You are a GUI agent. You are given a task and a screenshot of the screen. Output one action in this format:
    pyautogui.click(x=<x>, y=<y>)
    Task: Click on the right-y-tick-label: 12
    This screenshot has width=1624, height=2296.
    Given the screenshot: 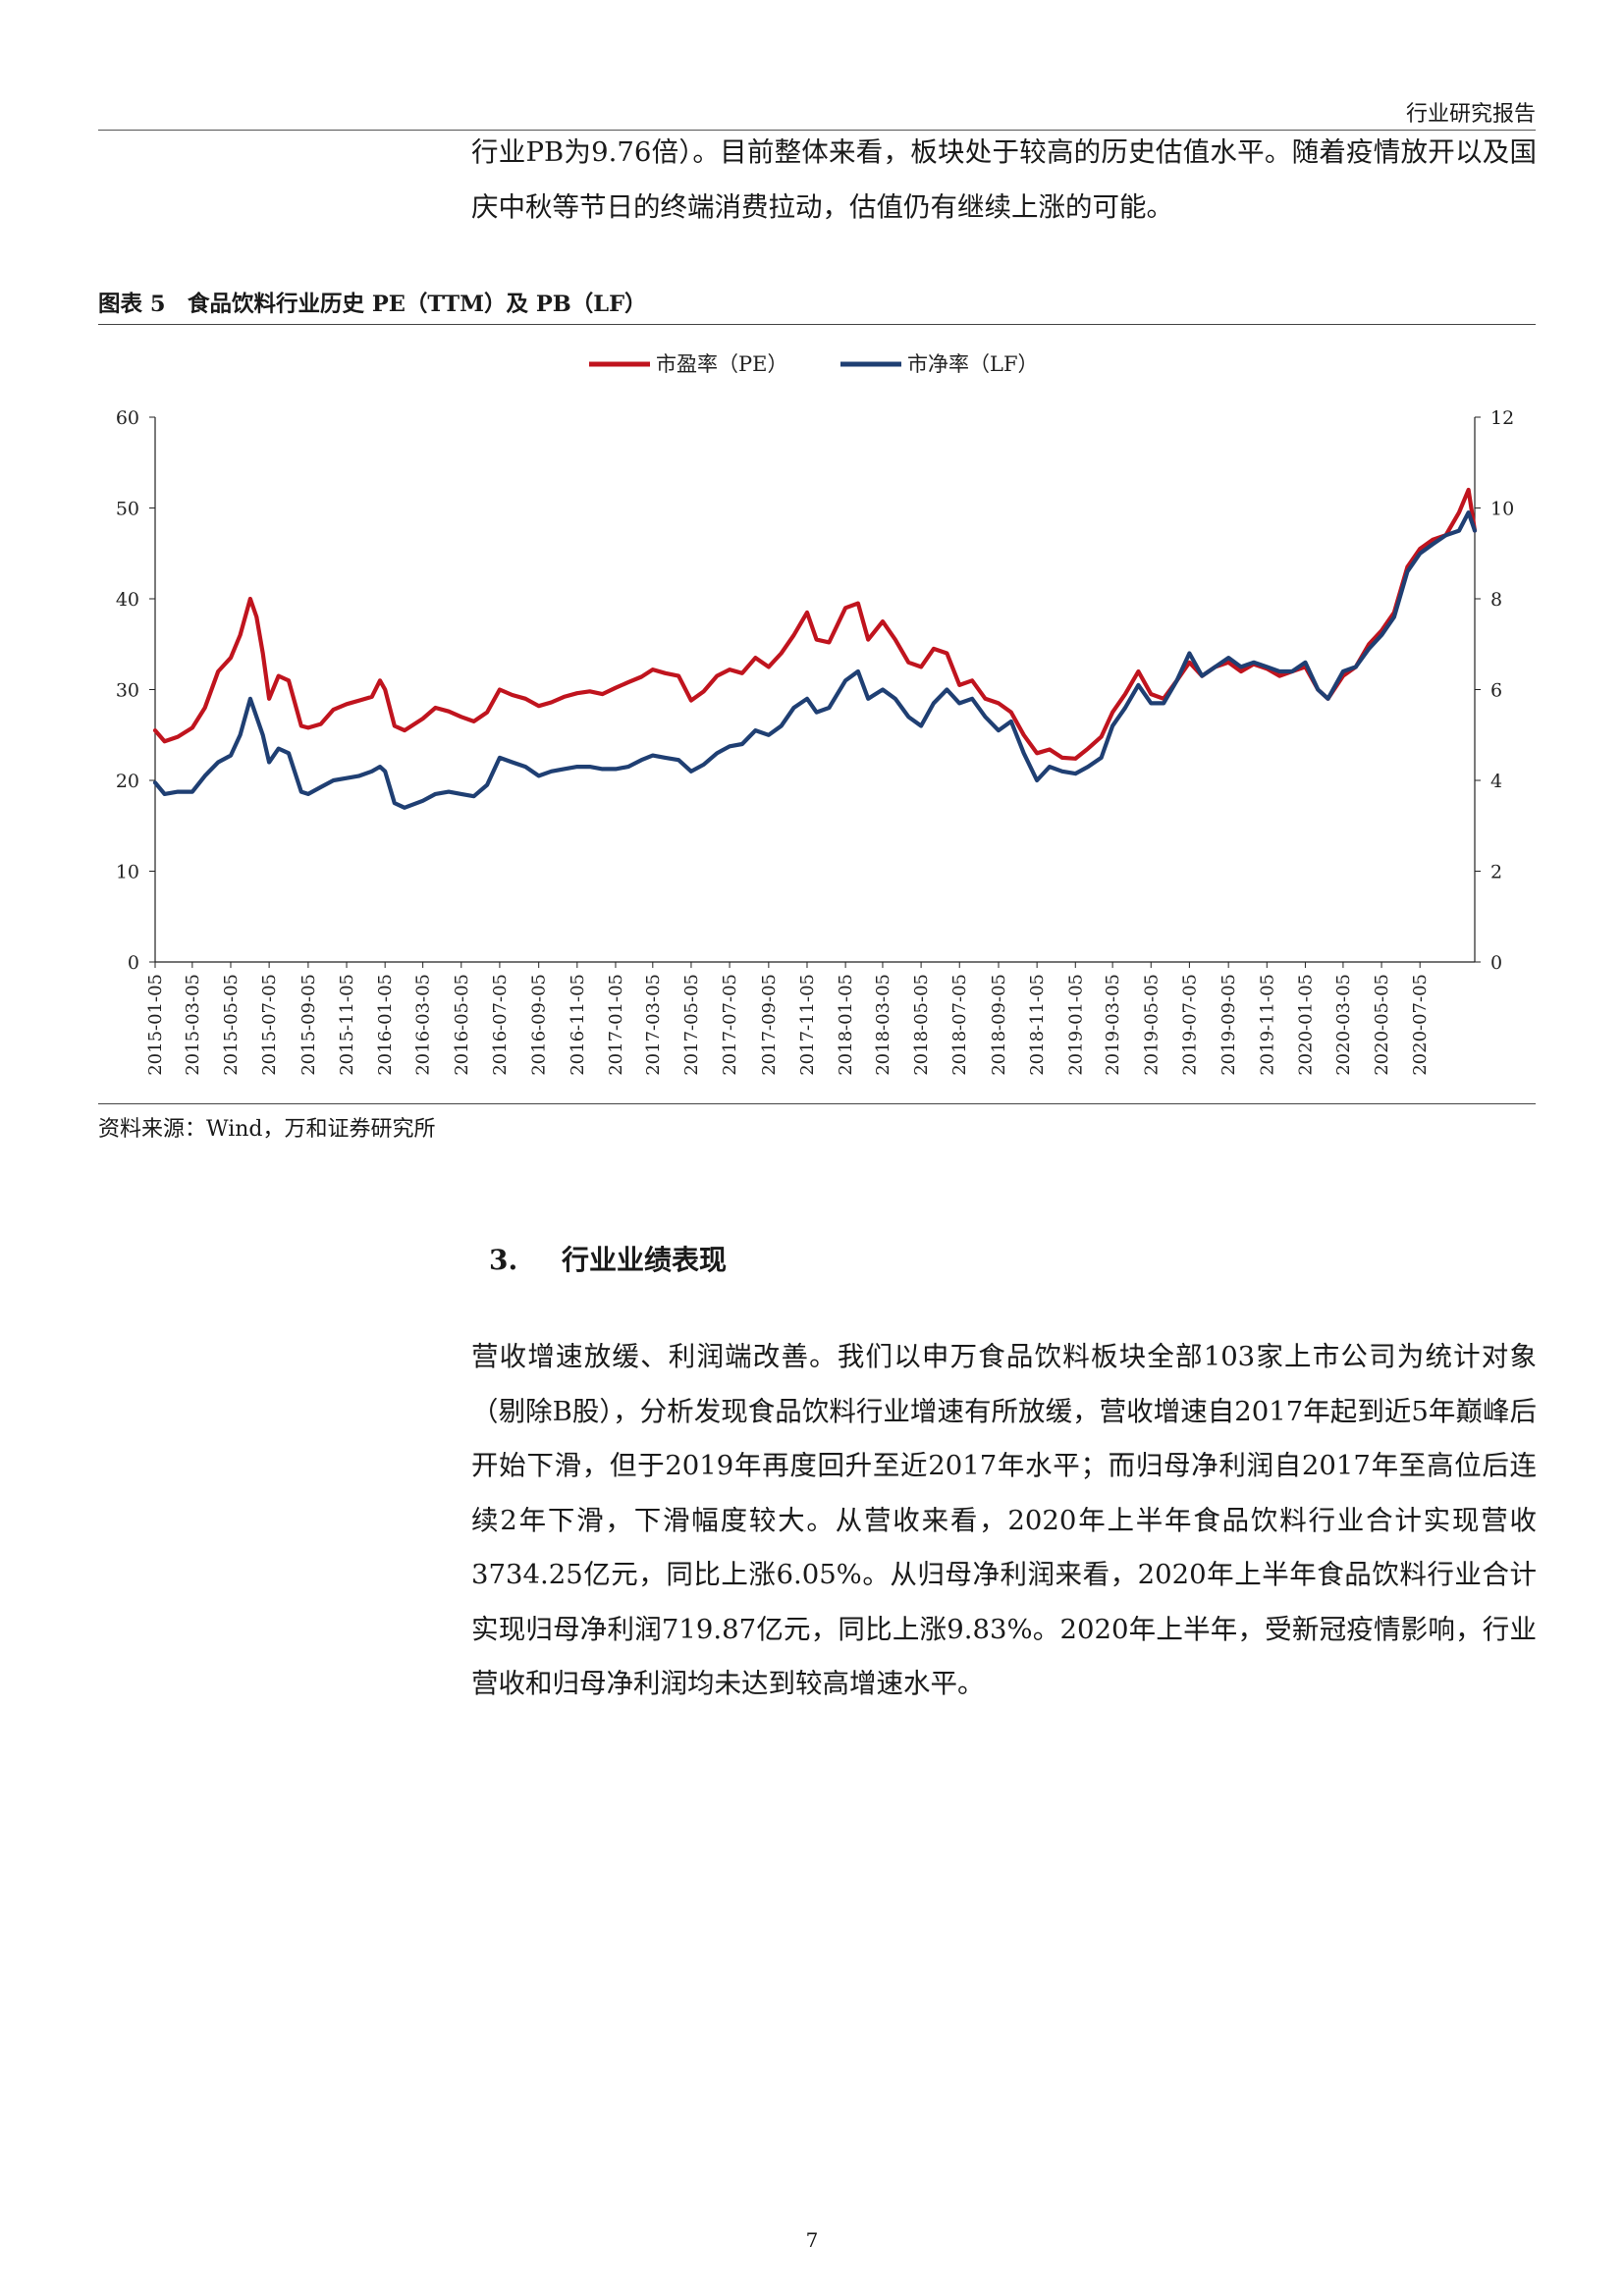 What is the action you would take?
    pyautogui.click(x=1502, y=418)
    